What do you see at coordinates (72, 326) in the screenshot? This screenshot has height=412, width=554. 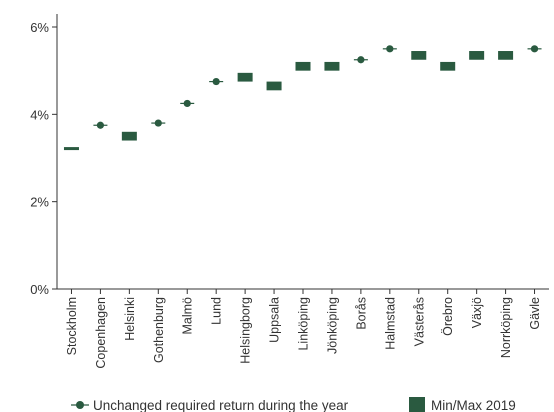 I see `category-label: Stockholm` at bounding box center [72, 326].